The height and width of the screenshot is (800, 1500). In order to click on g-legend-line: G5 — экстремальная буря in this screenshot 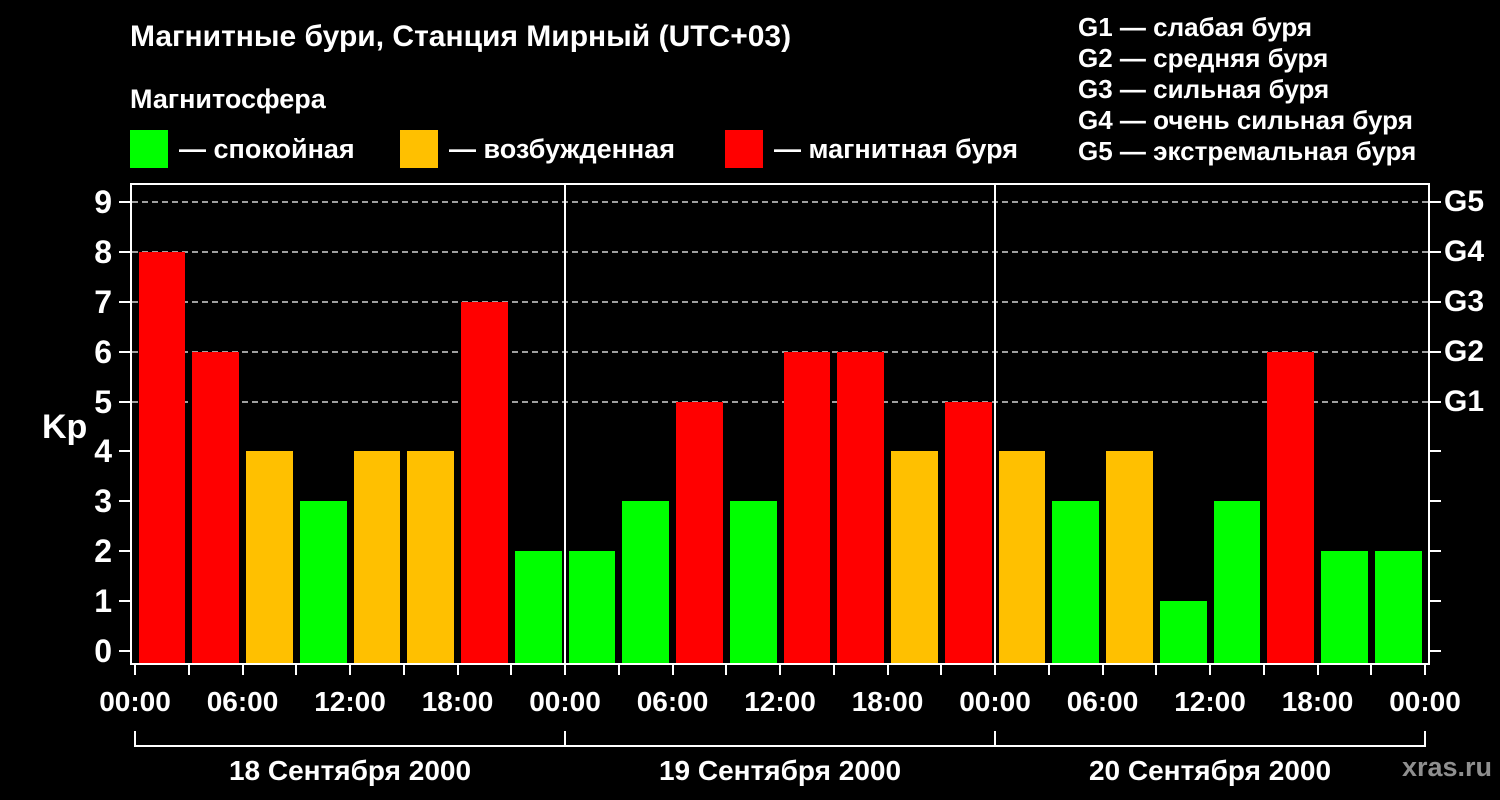, I will do `click(1247, 151)`.